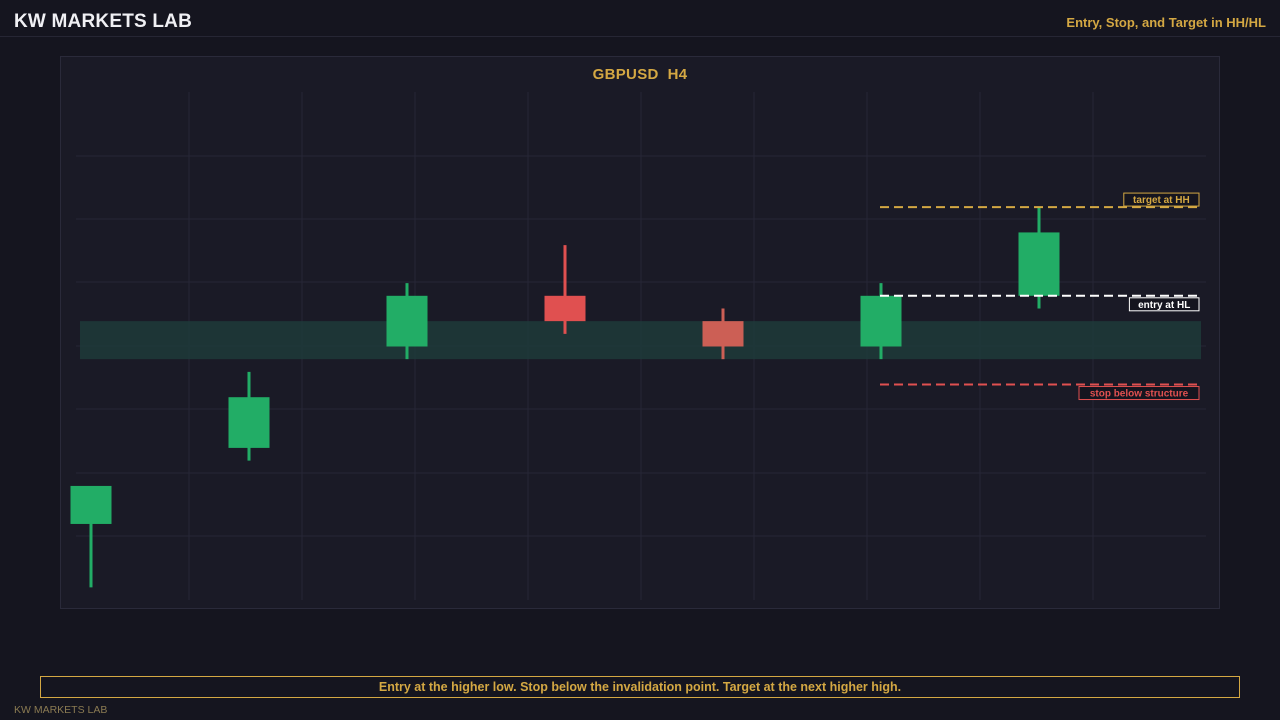  I want to click on brand-title: KW MARKETS LAB, so click(103, 21).